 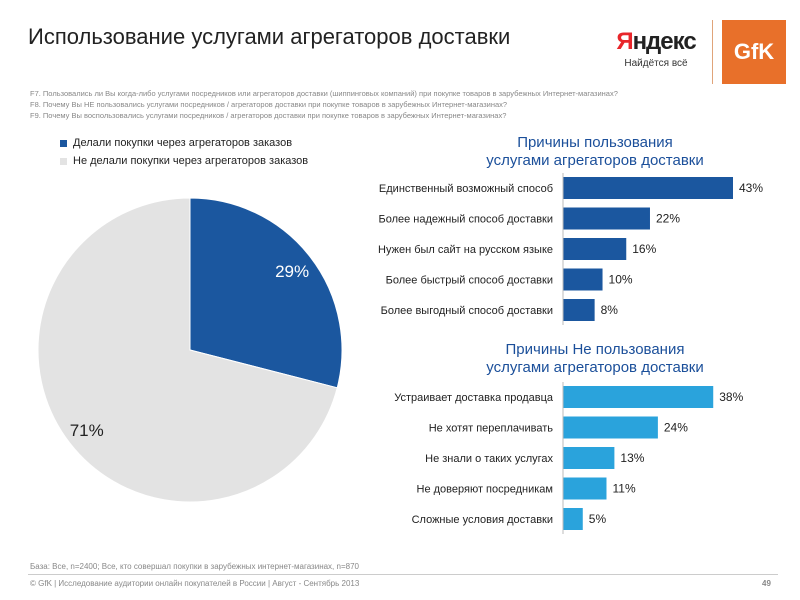 I want to click on data-label: 5%, so click(x=598, y=519).